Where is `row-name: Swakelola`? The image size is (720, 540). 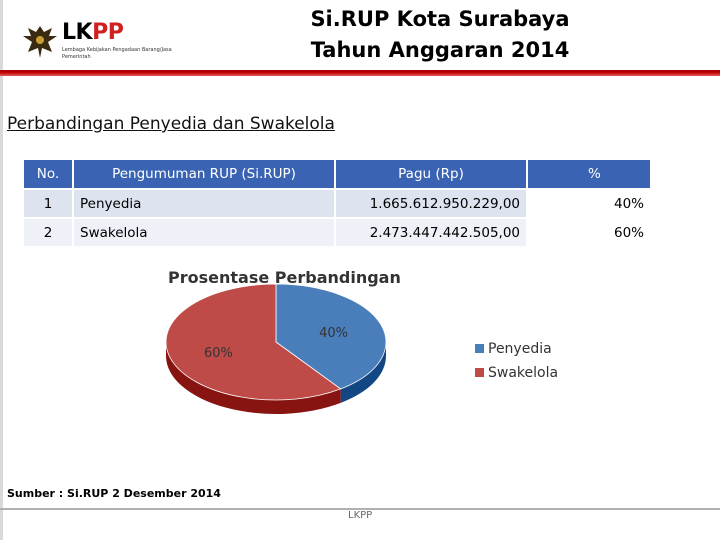 row-name: Swakelola is located at coordinates (204, 232).